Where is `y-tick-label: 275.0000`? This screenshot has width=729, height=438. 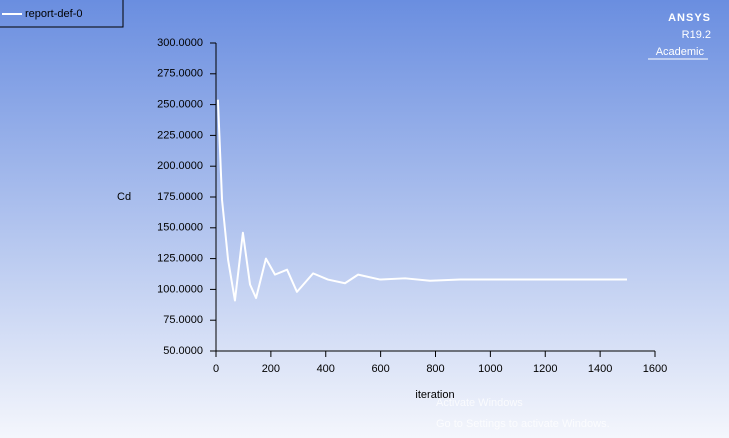
y-tick-label: 275.0000 is located at coordinates (180, 74).